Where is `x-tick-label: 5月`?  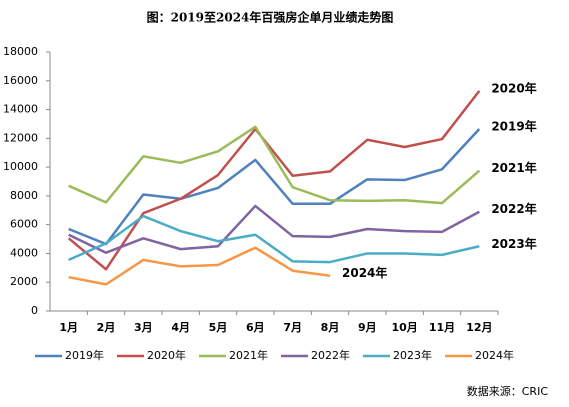
x-tick-label: 5月 is located at coordinates (218, 327).